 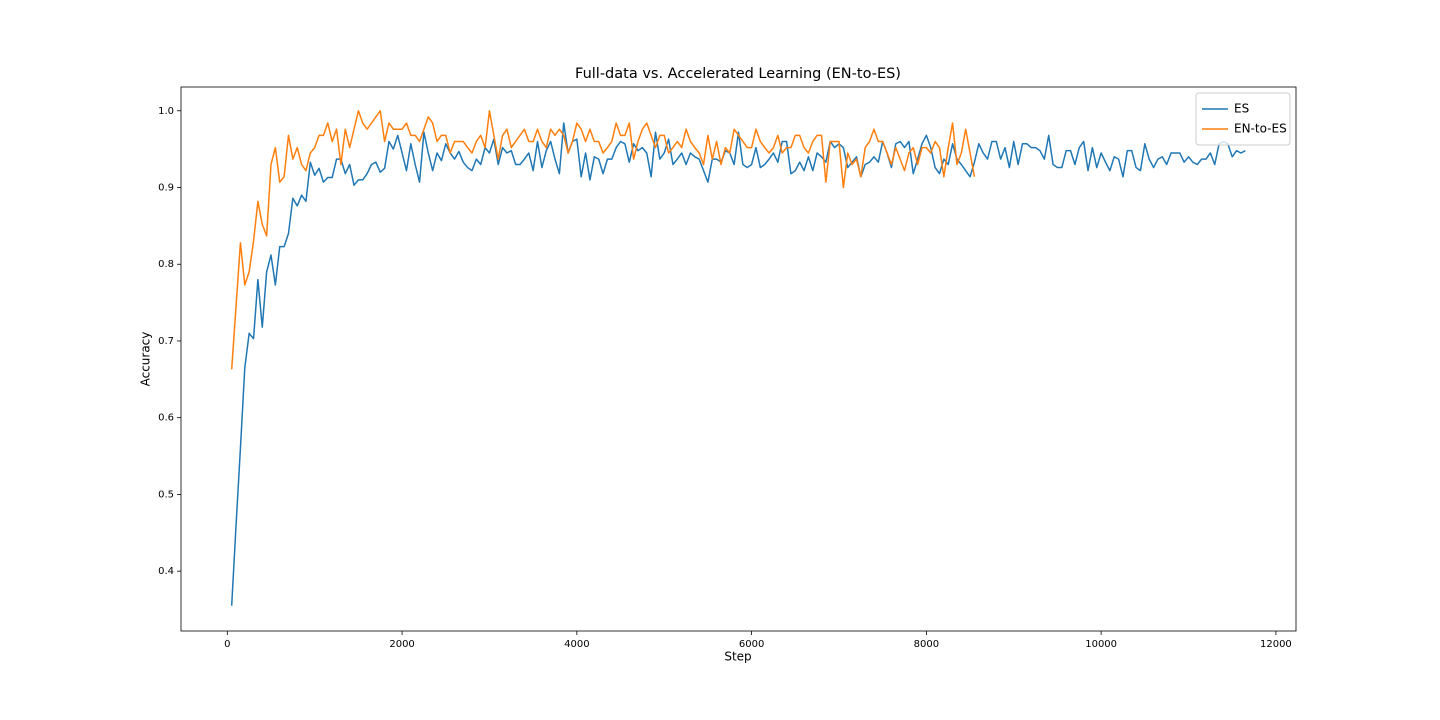 What do you see at coordinates (166, 571) in the screenshot?
I see `y-tick-label: 0.4` at bounding box center [166, 571].